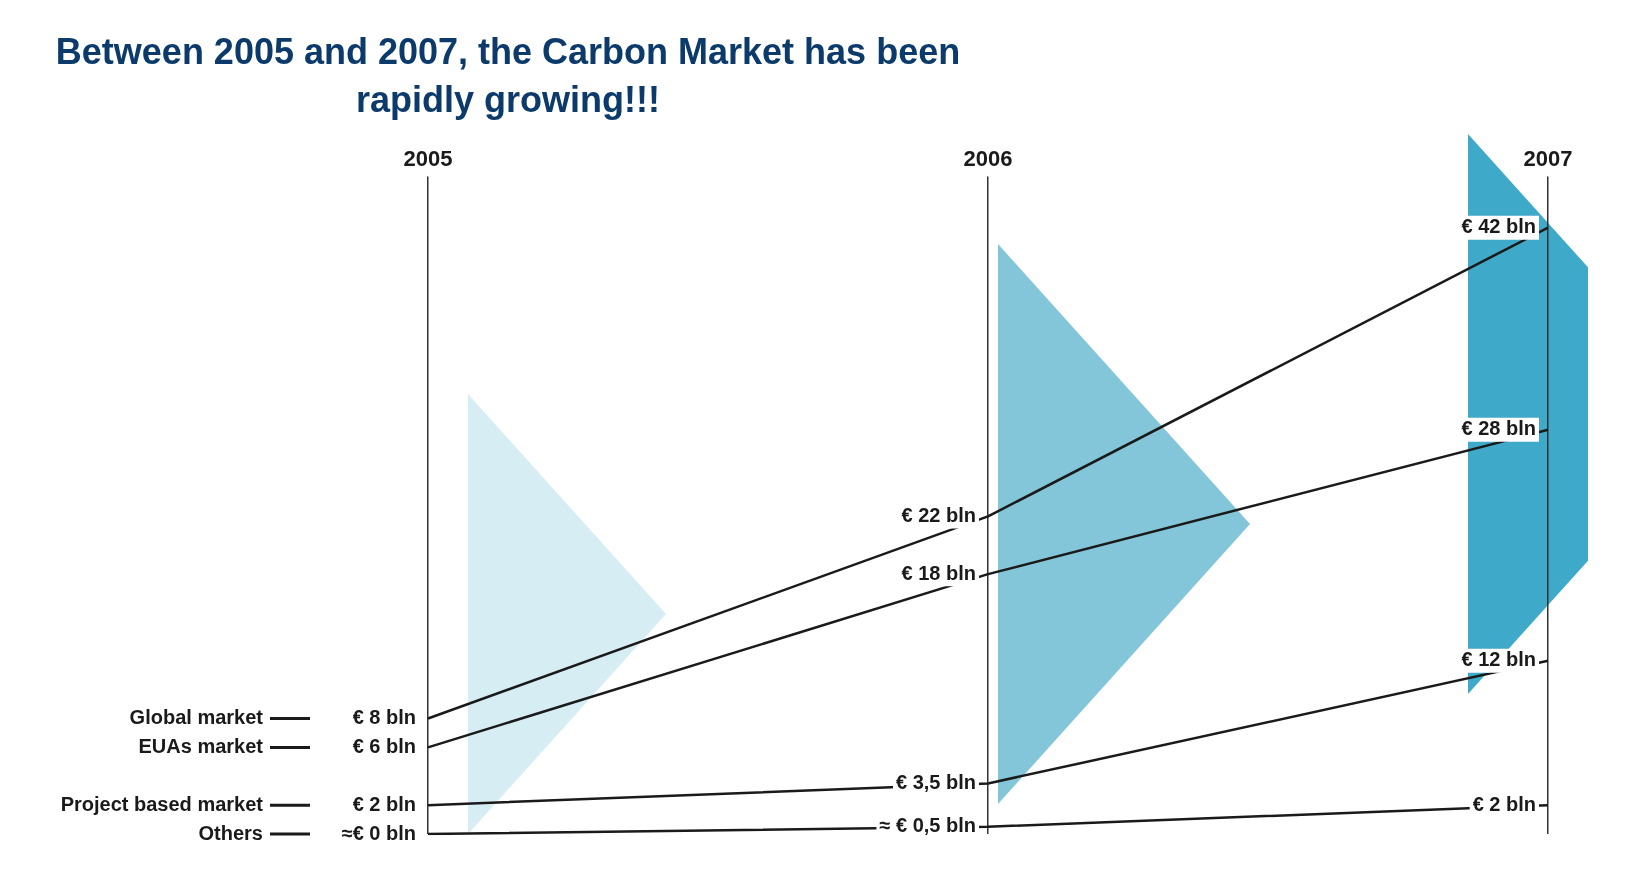  I want to click on data-label: € 12 bln, so click(1498, 659).